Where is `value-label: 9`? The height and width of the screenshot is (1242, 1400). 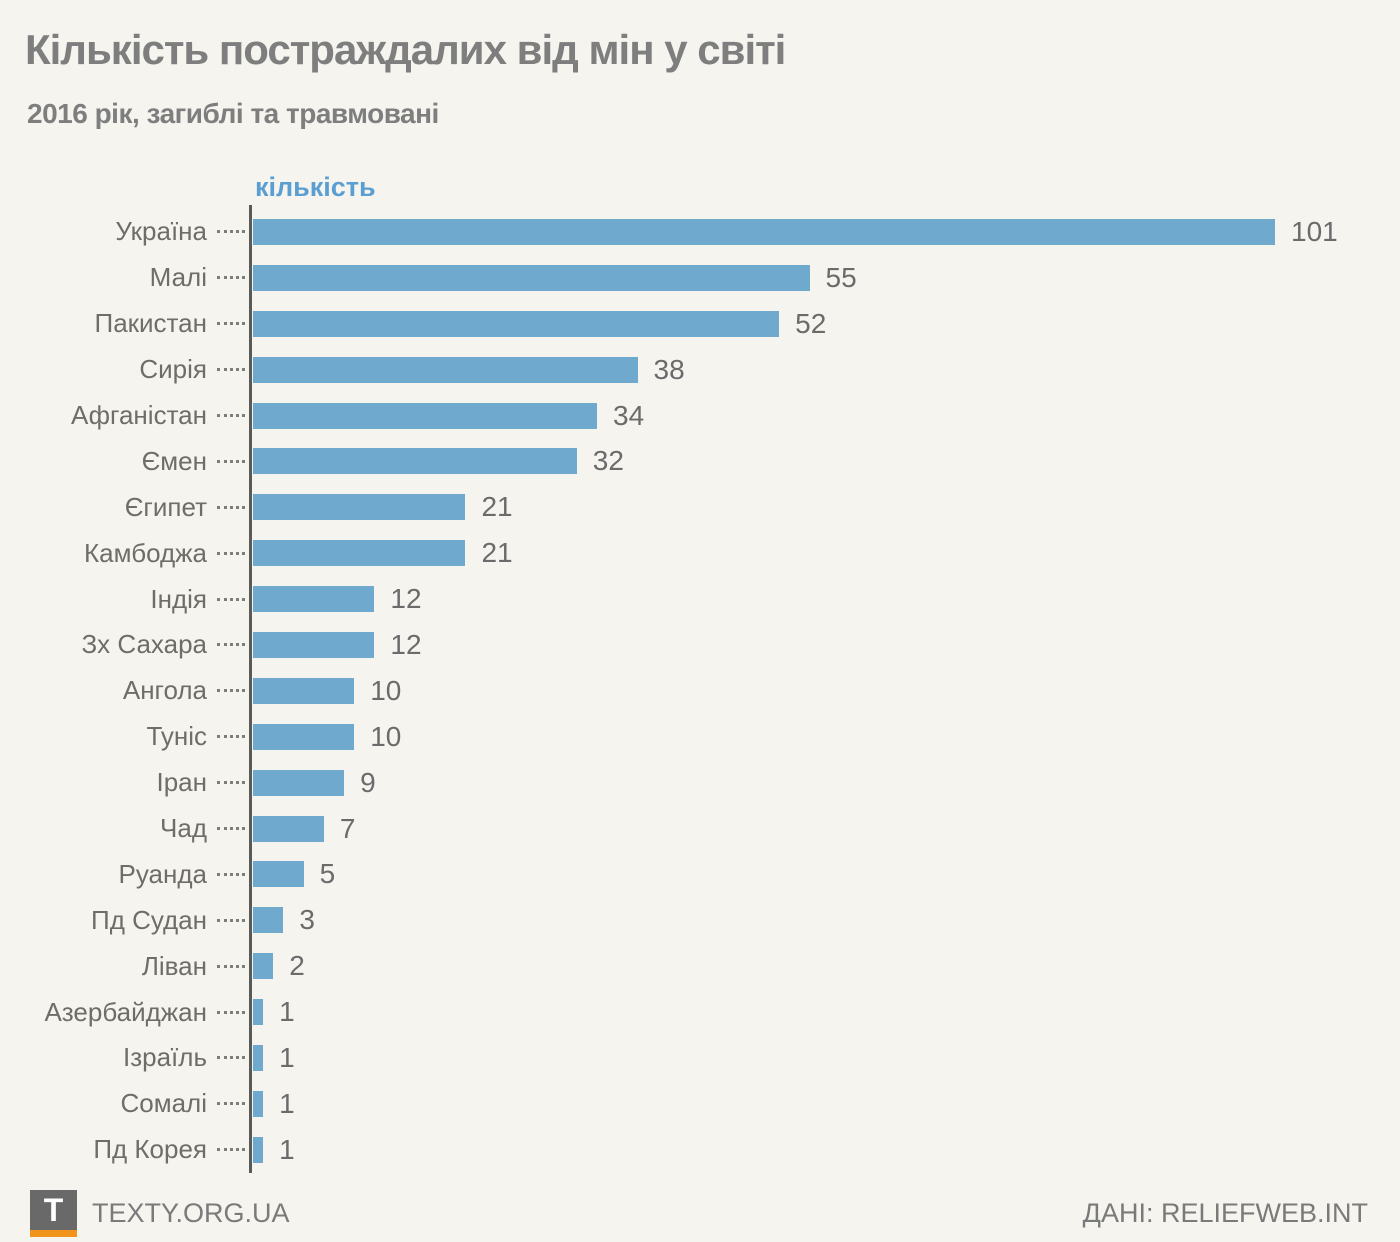
value-label: 9 is located at coordinates (368, 782).